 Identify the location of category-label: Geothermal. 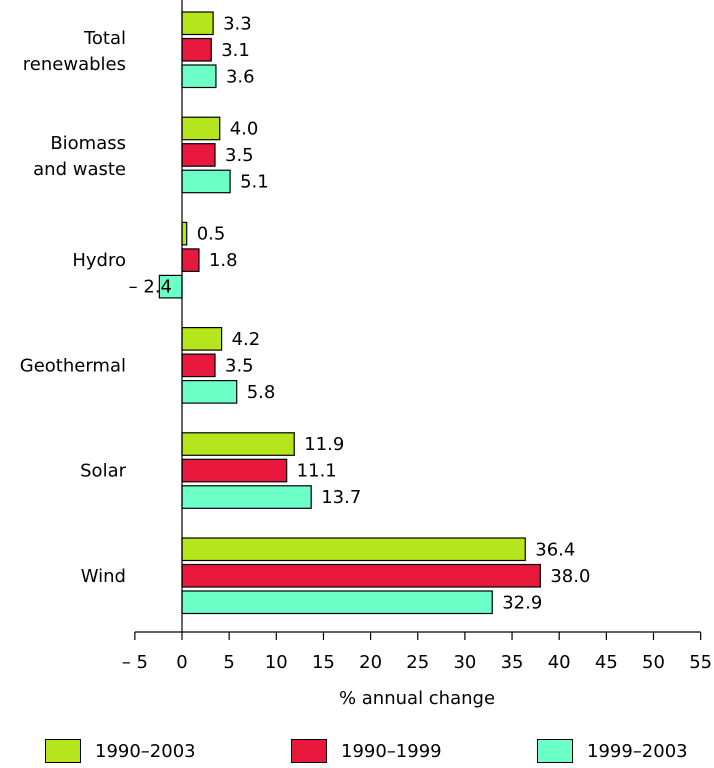
(73, 365).